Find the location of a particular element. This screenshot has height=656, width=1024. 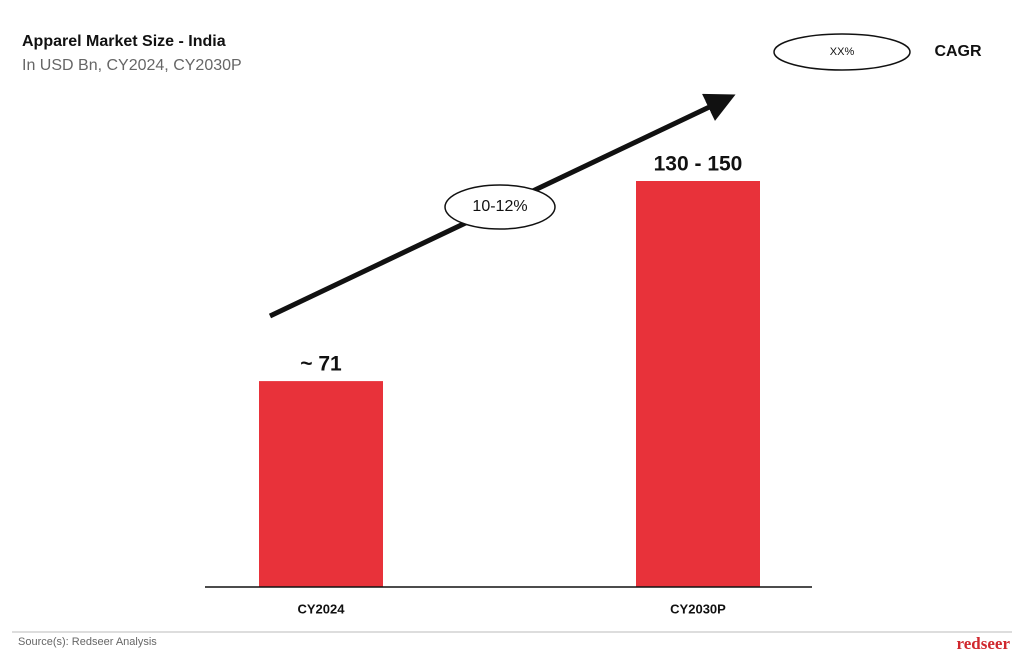

legend-label: CAGR is located at coordinates (958, 51).